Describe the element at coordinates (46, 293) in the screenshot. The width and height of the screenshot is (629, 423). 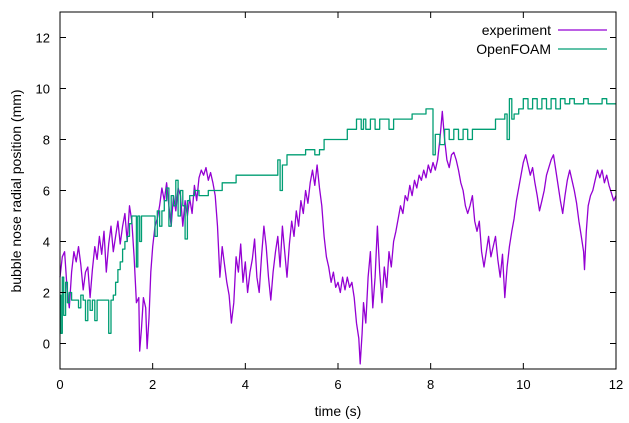
I see `y-tick-label: 2` at that location.